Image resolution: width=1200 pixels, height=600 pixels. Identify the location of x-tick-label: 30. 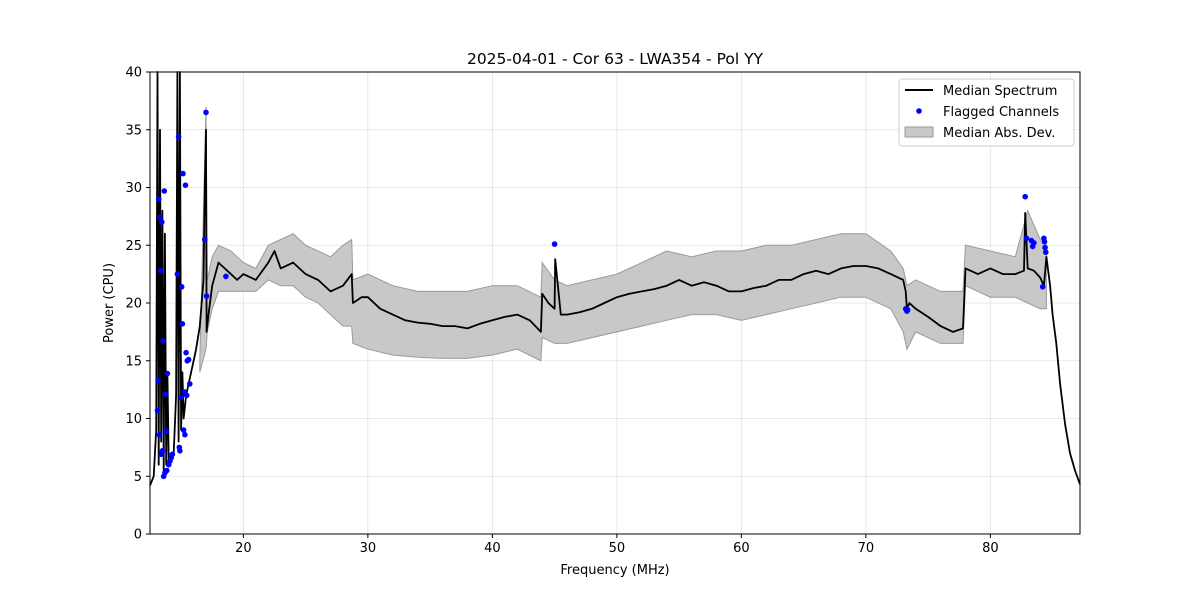
(368, 548).